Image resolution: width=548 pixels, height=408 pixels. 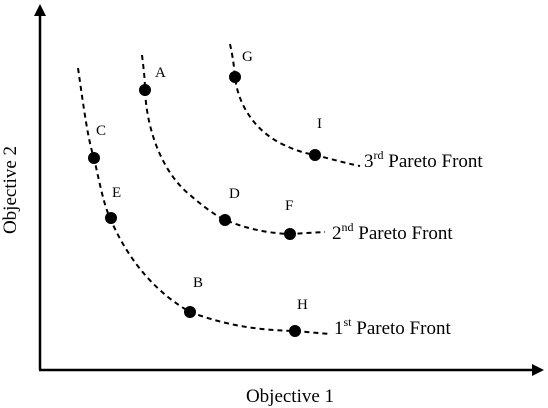 I want to click on point-b-label: B, so click(x=198, y=283).